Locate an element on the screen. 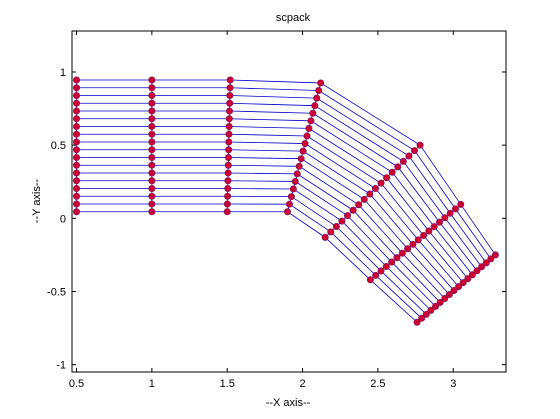 This screenshot has width=560, height=419. x-axis-title: --X axis-- is located at coordinates (288, 403).